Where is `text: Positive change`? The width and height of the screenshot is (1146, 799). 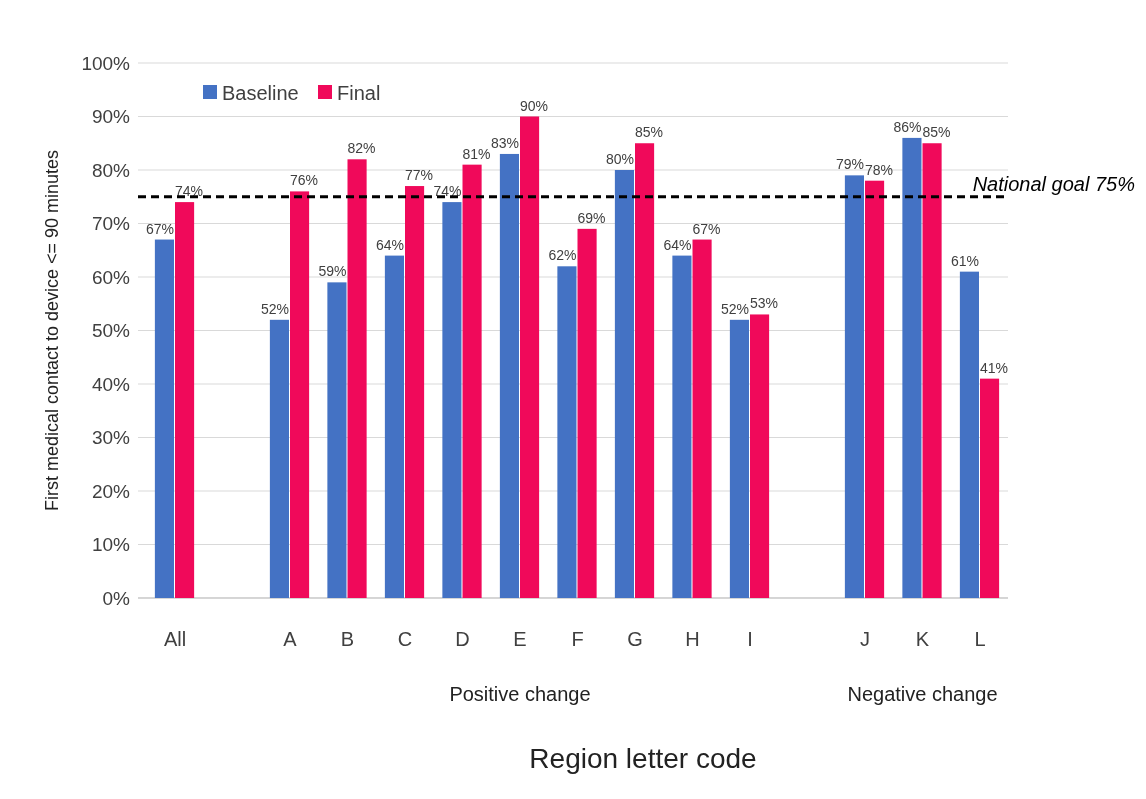
text: Positive change is located at coordinates (520, 694).